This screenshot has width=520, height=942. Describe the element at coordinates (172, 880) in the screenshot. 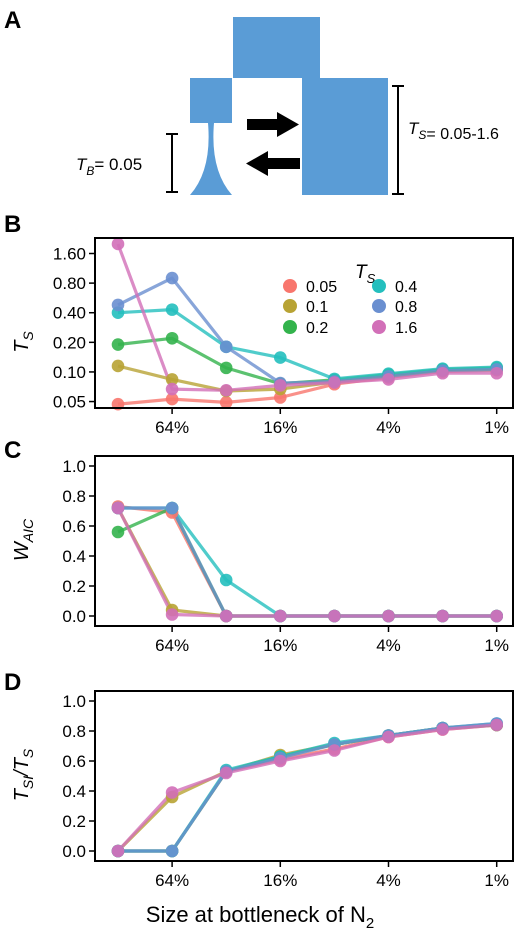

I see `panel-d-xtick-label: 64%` at that location.